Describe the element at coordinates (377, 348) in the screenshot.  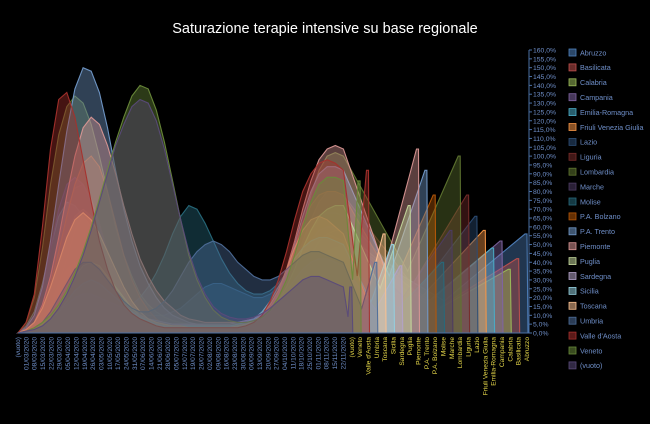
I see `x-tick-label: Umbria` at that location.